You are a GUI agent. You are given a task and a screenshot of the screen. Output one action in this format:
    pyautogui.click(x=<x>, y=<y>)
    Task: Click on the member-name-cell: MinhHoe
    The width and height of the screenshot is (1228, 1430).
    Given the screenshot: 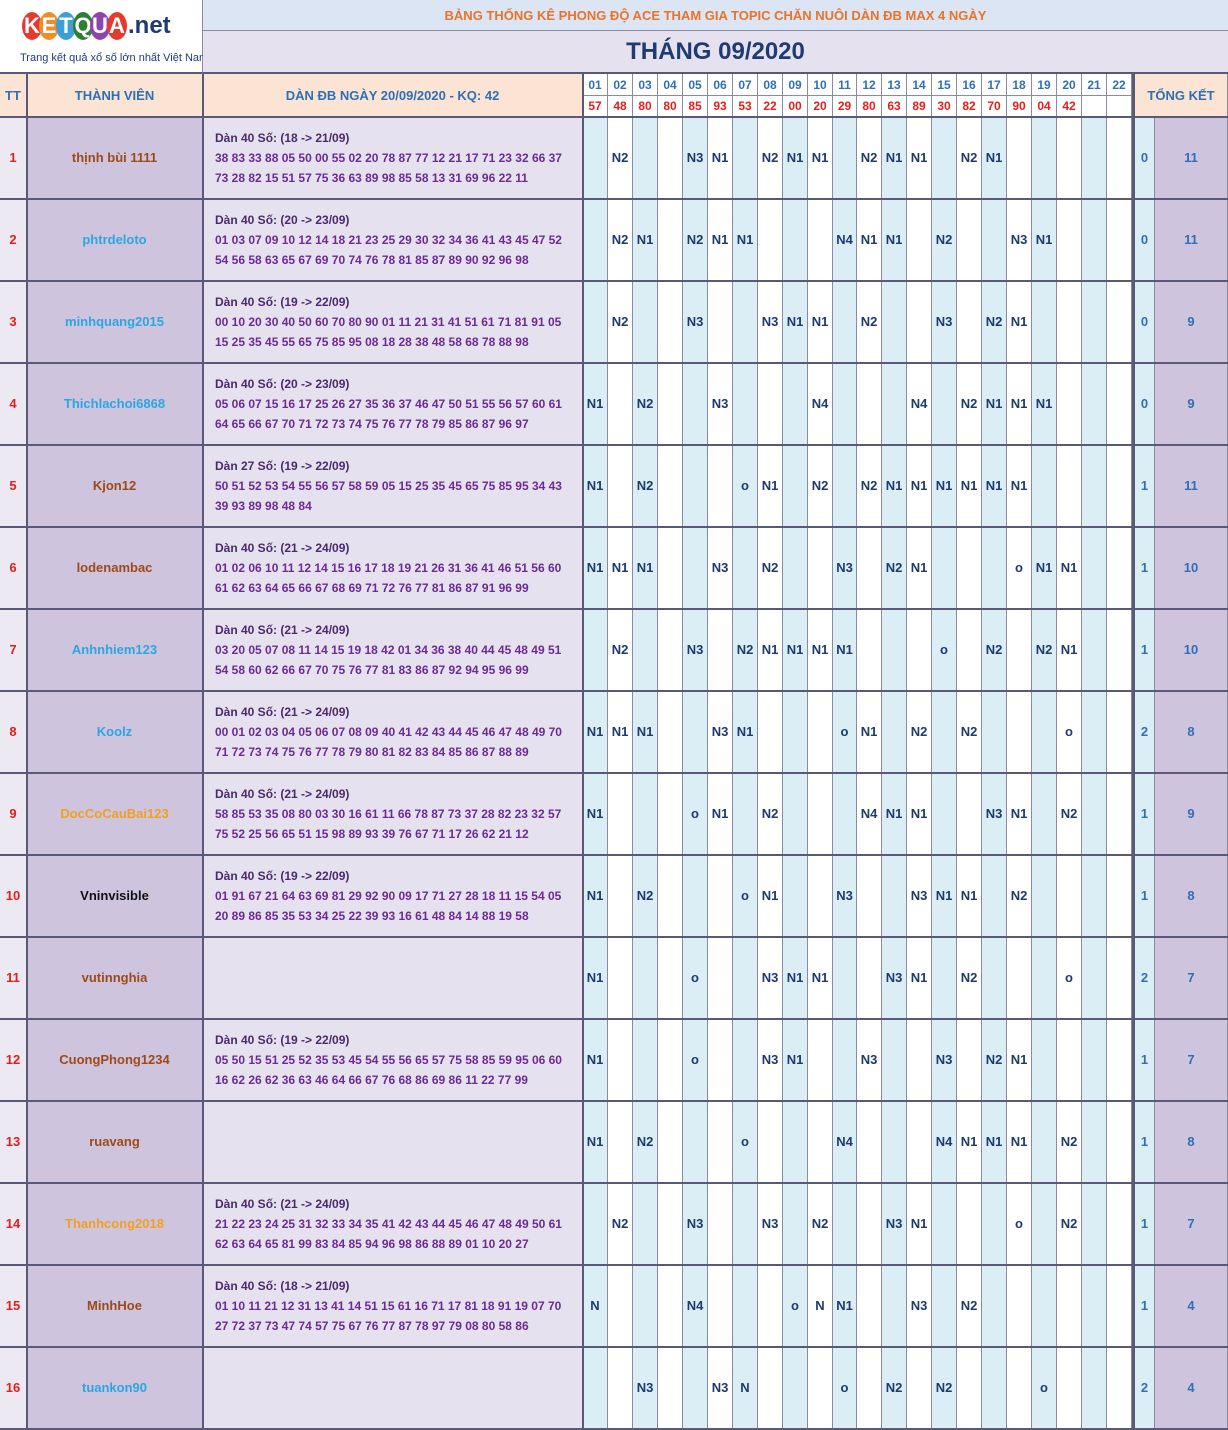 What is the action you would take?
    pyautogui.click(x=115, y=1306)
    